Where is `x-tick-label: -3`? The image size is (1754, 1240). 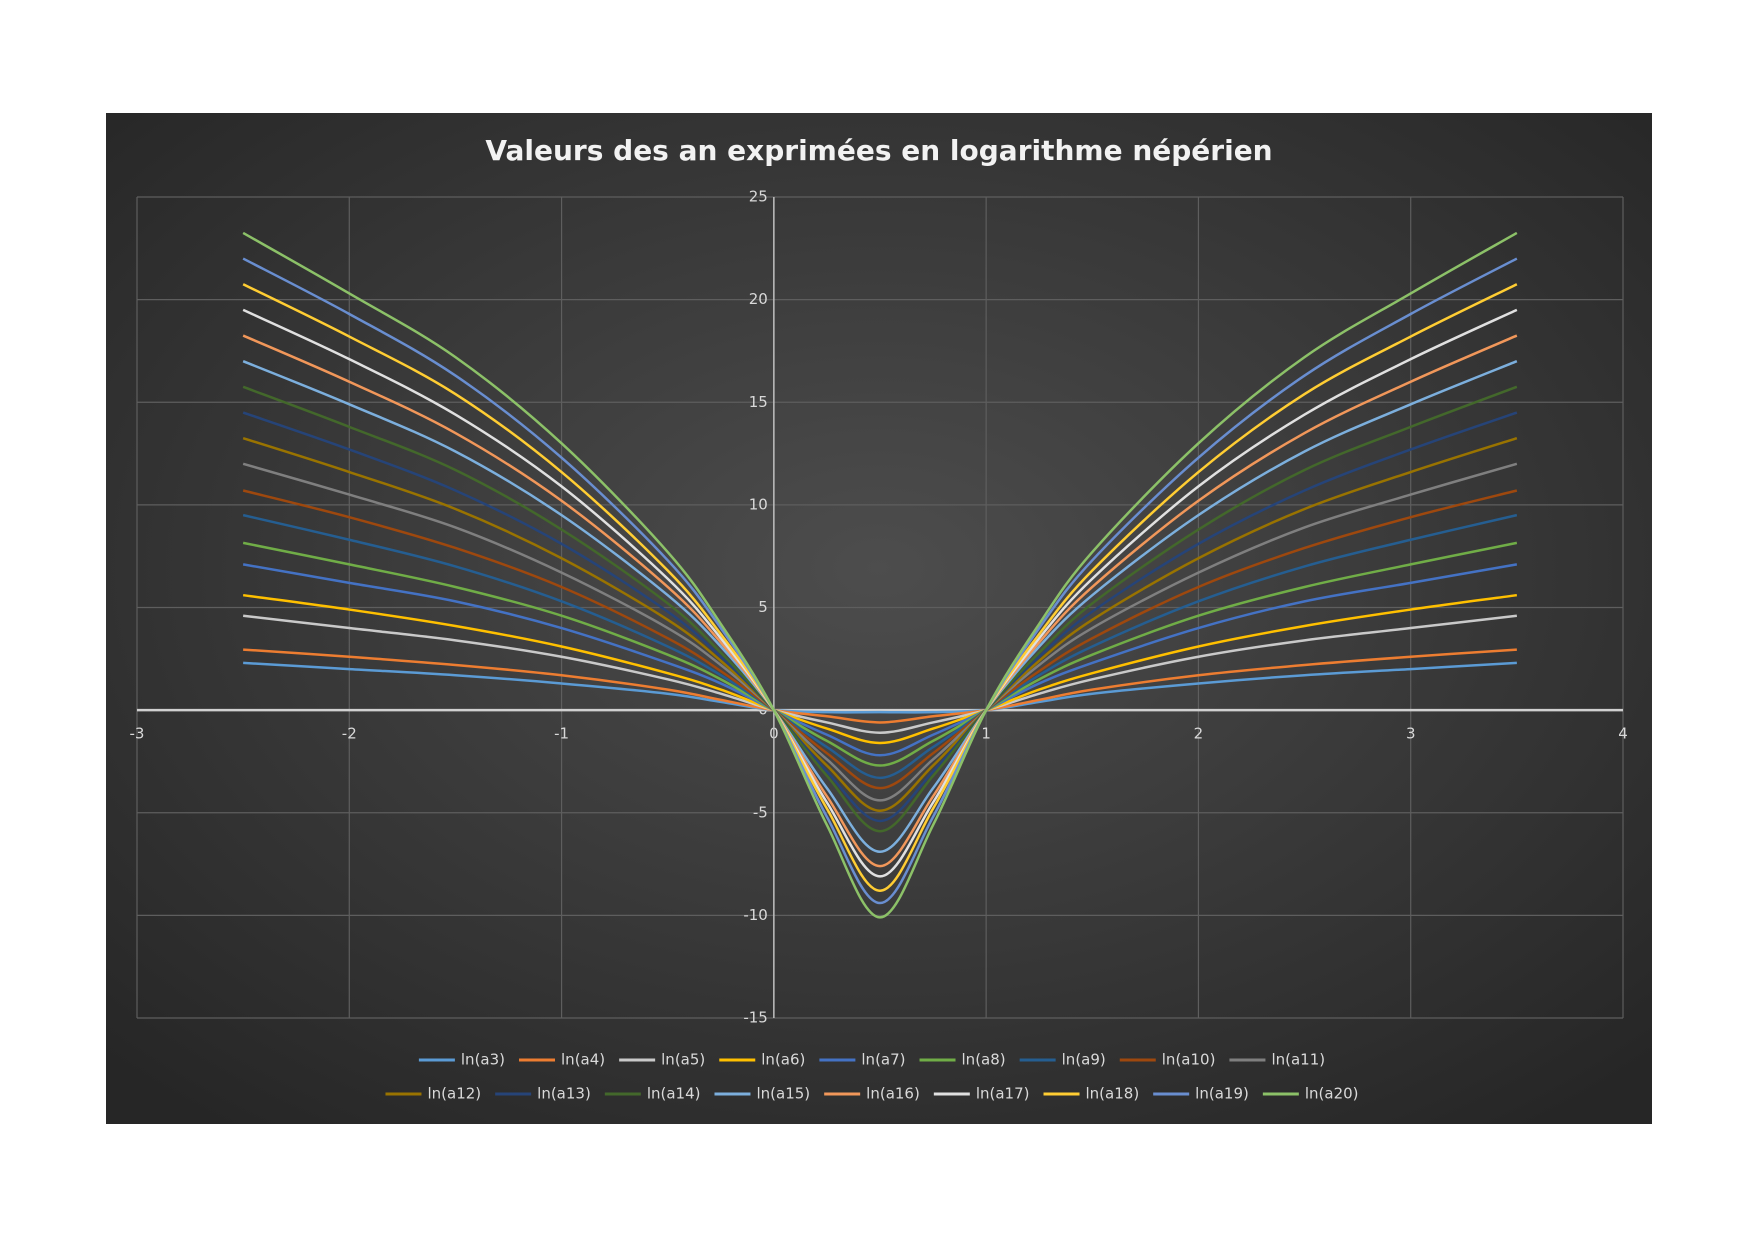
x-tick-label: -3 is located at coordinates (137, 734).